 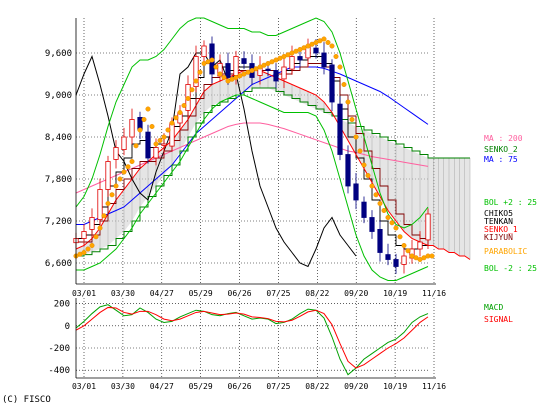 I want to click on macd-x-tick-label: 05/29, so click(x=201, y=386).